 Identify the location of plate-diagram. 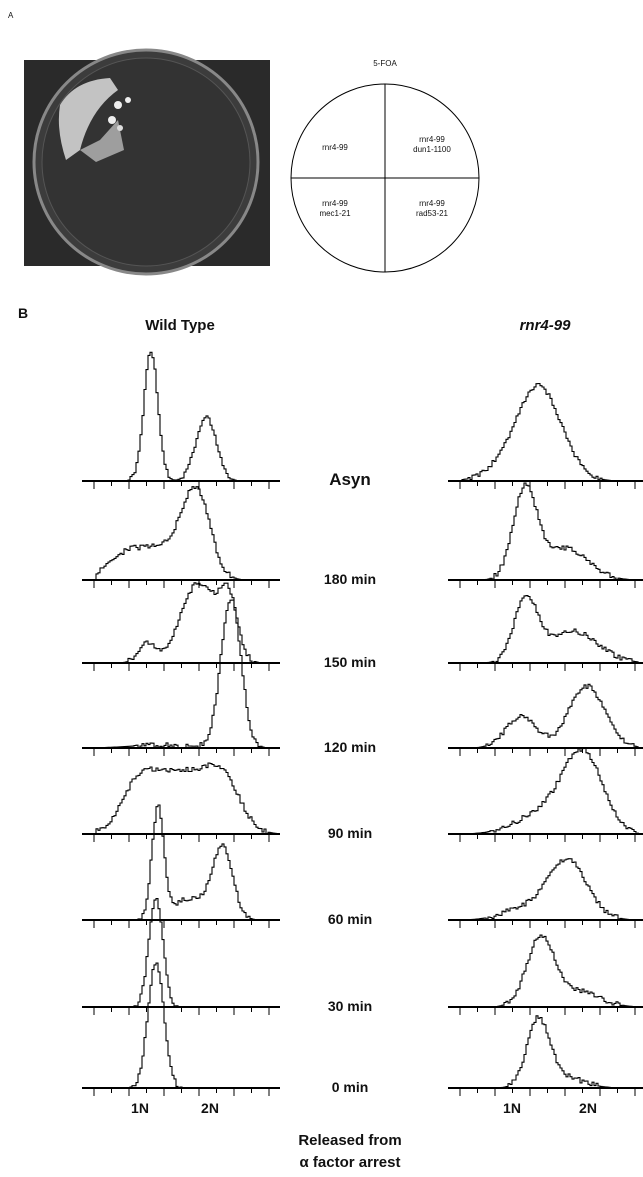
(385, 178).